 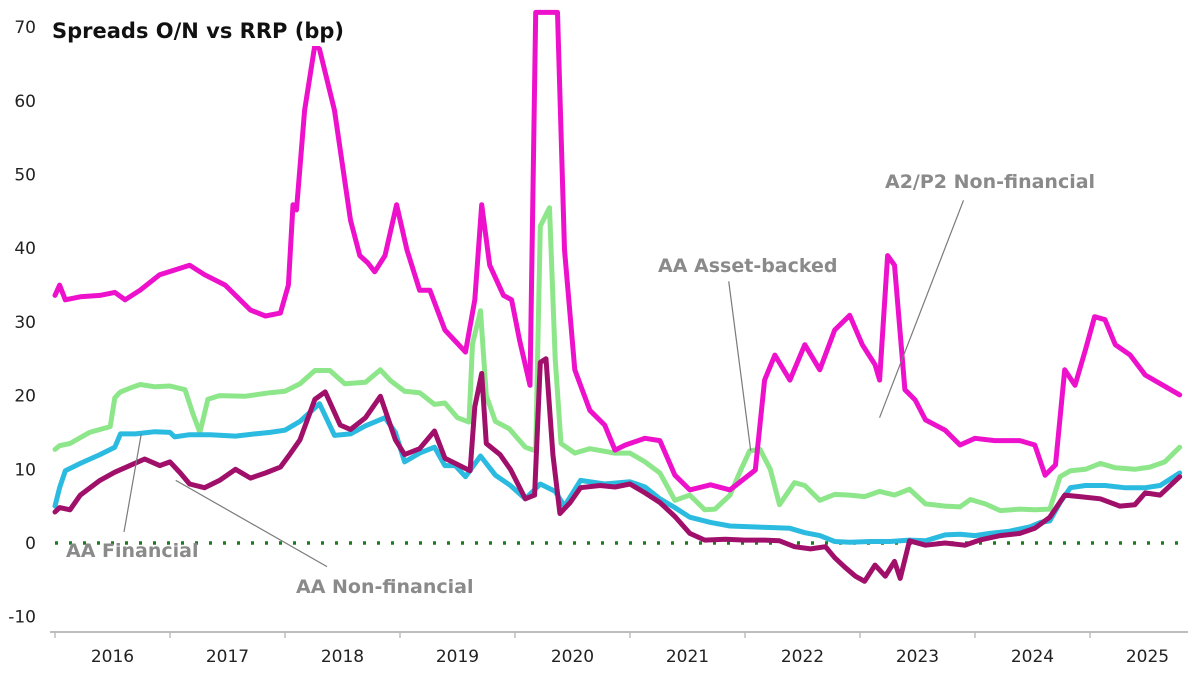 I want to click on x-tick-label: 2020, so click(x=572, y=657).